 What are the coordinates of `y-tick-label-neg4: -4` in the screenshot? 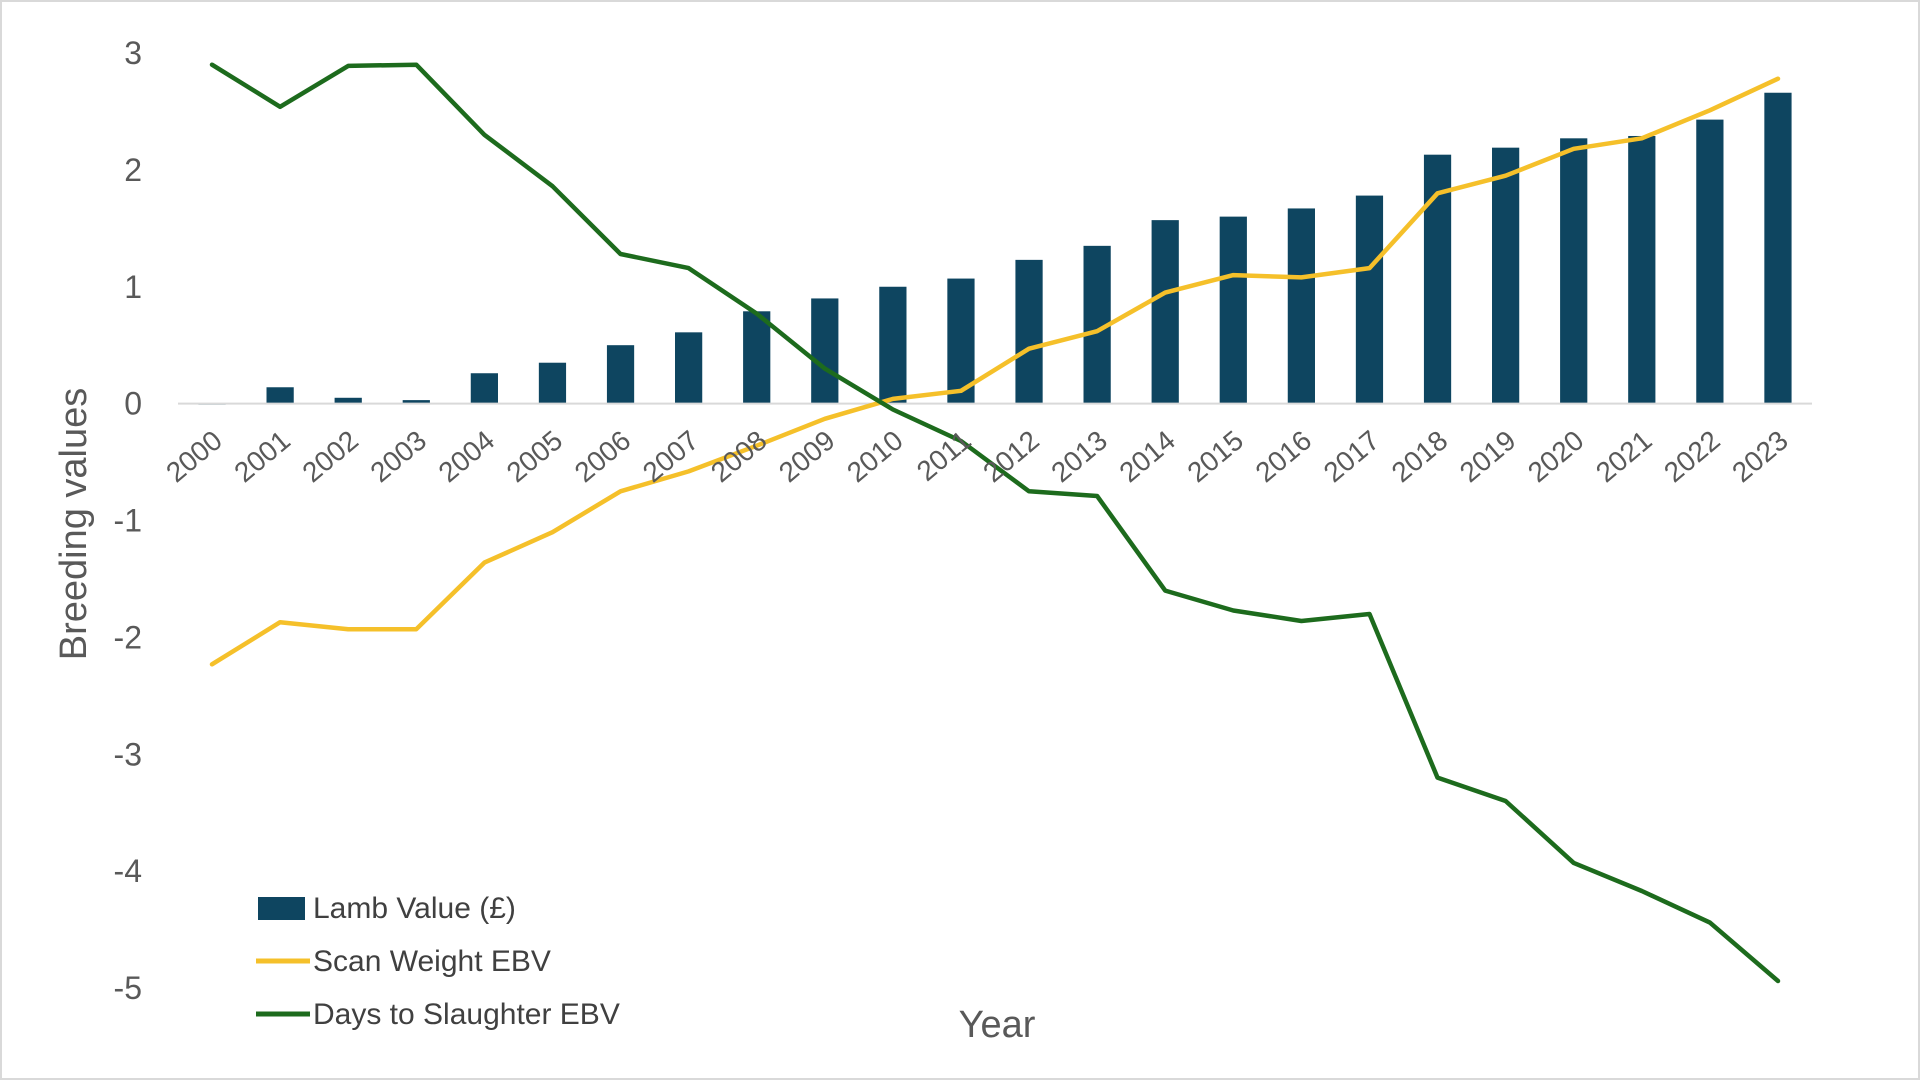 It's located at (128, 871).